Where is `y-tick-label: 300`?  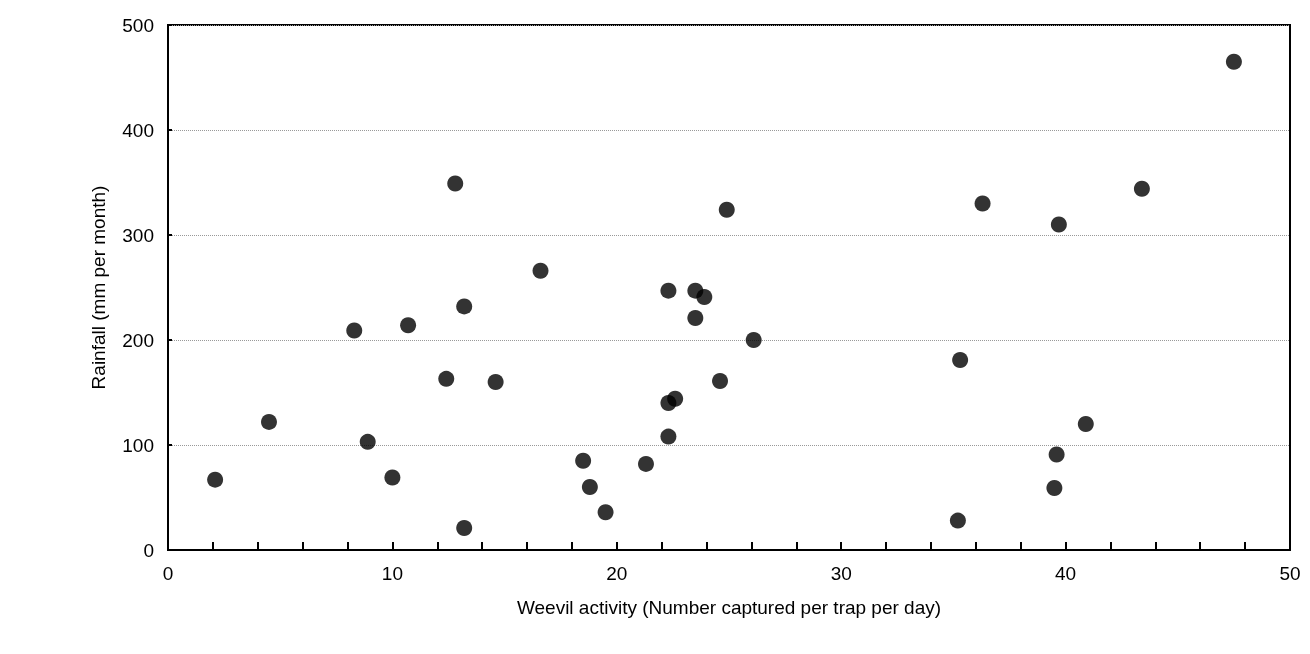 y-tick-label: 300 is located at coordinates (138, 235).